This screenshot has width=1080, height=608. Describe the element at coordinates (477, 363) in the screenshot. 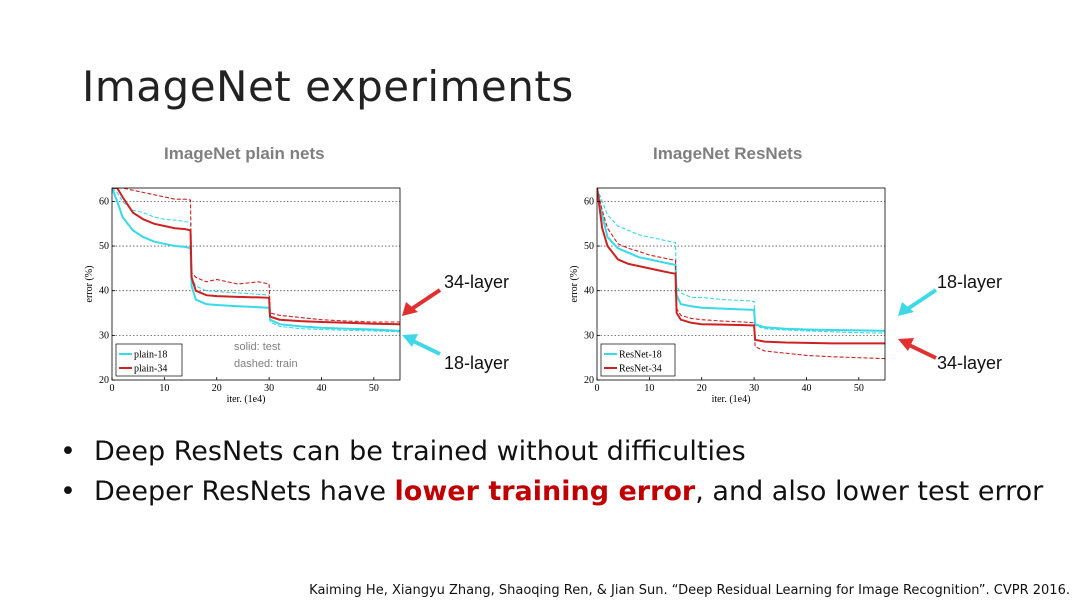

I see `label-plain-18-layer: 18-layer` at that location.